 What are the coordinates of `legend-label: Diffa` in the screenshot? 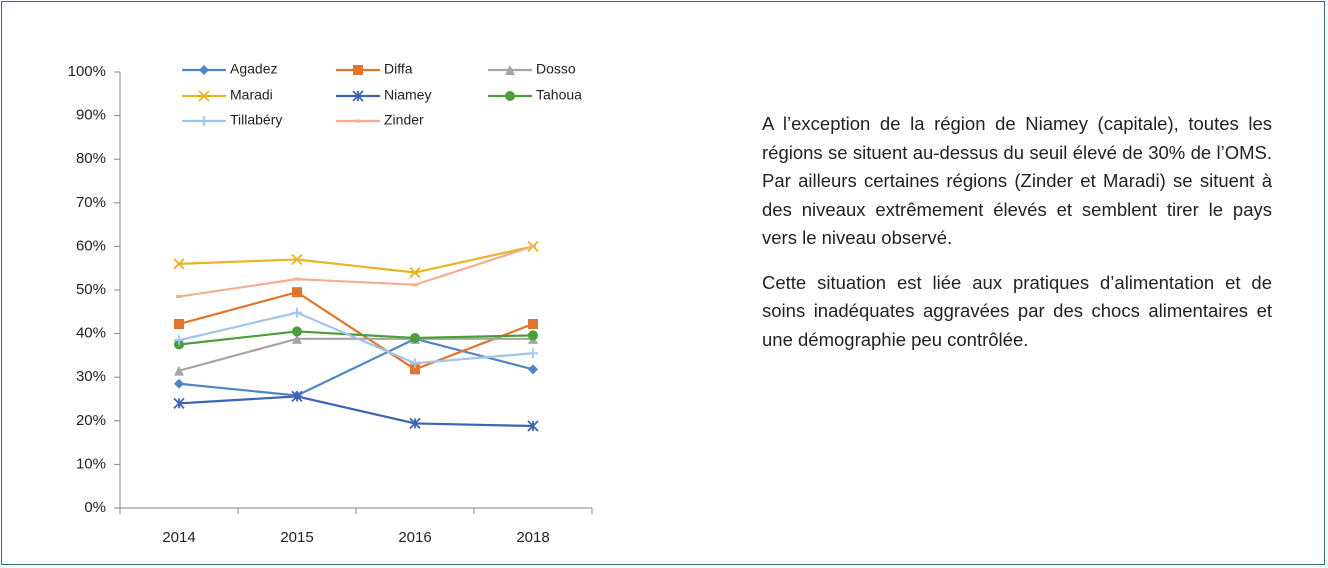 It's located at (398, 69).